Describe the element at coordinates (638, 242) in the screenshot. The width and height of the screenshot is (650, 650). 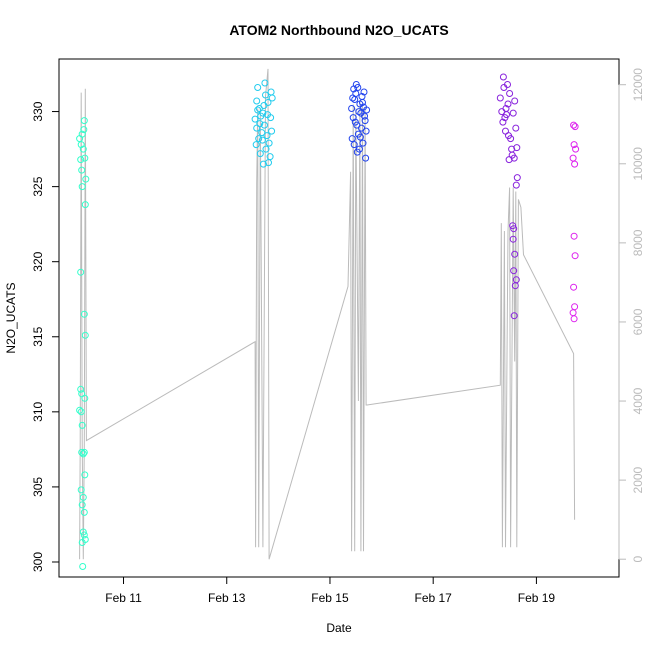
I see `y2-tick-label-4: 8000` at that location.